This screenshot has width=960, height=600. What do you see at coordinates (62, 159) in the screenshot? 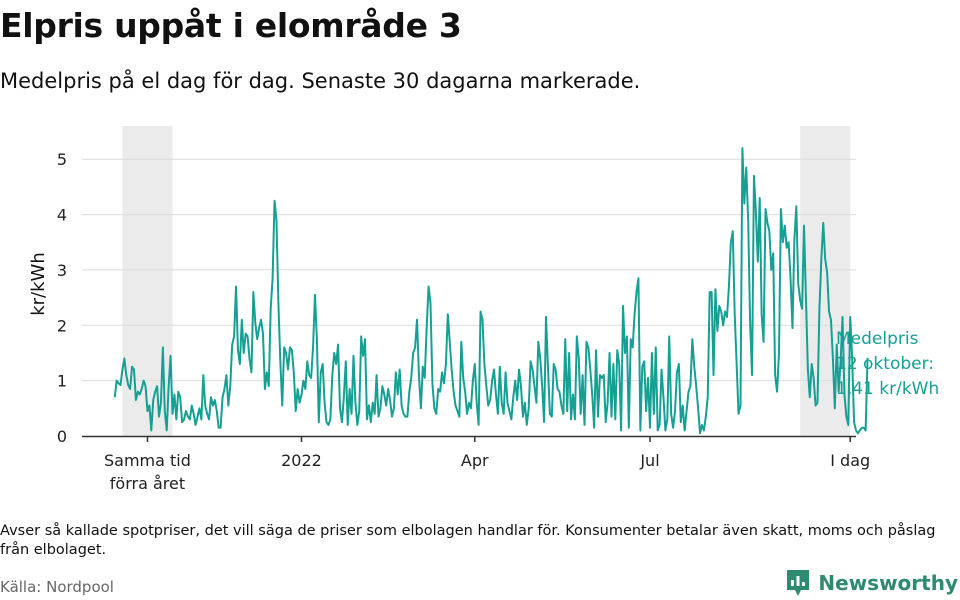
I see `y-tick-label-5: 5` at bounding box center [62, 159].